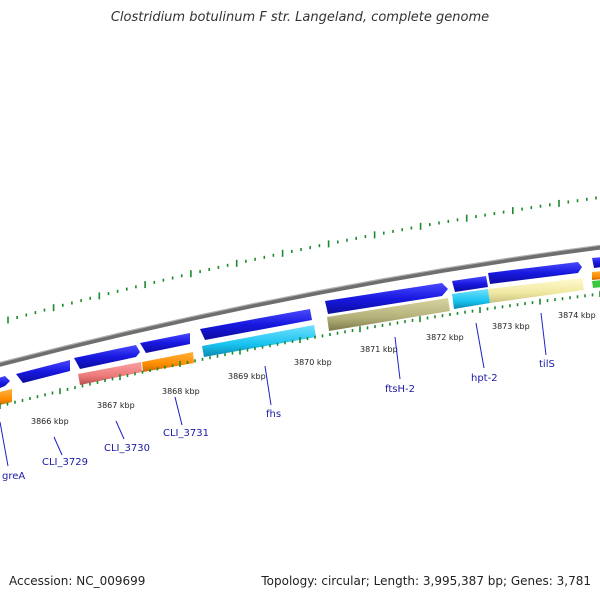 The height and width of the screenshot is (600, 600). What do you see at coordinates (543, 334) in the screenshot?
I see `label-line-tilS` at bounding box center [543, 334].